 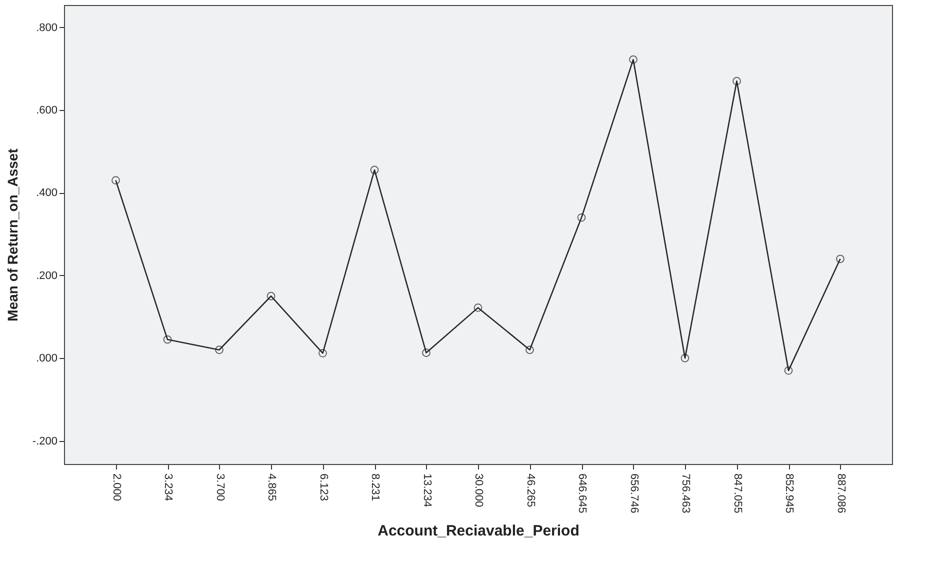 I want to click on x-tick-label: 887.086, so click(x=840, y=494).